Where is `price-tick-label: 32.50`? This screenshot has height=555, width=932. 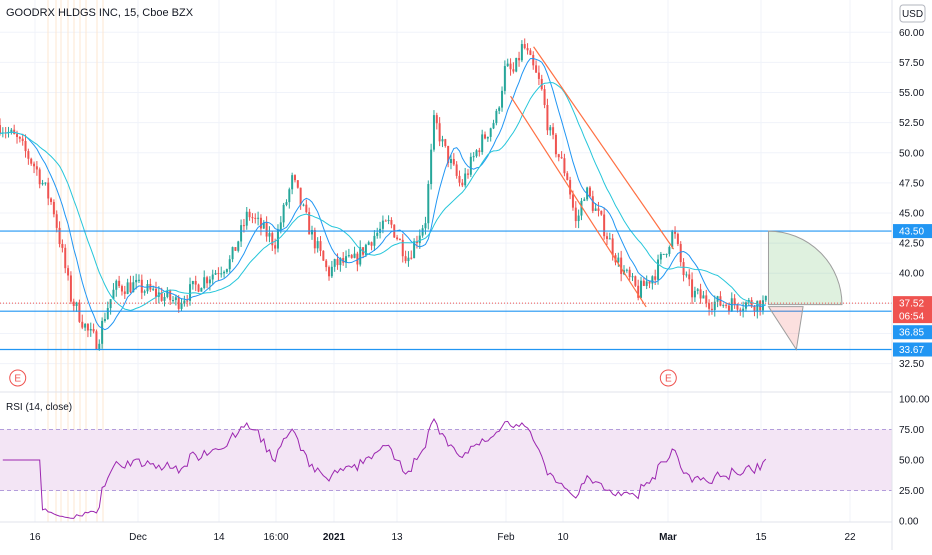 price-tick-label: 32.50 is located at coordinates (911, 364).